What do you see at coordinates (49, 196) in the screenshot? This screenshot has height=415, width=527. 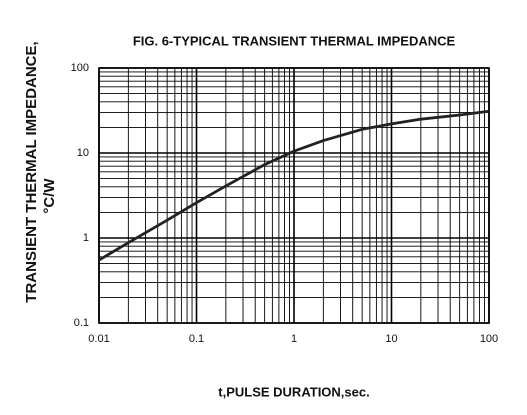 I see `y-axis-label: °C/W` at bounding box center [49, 196].